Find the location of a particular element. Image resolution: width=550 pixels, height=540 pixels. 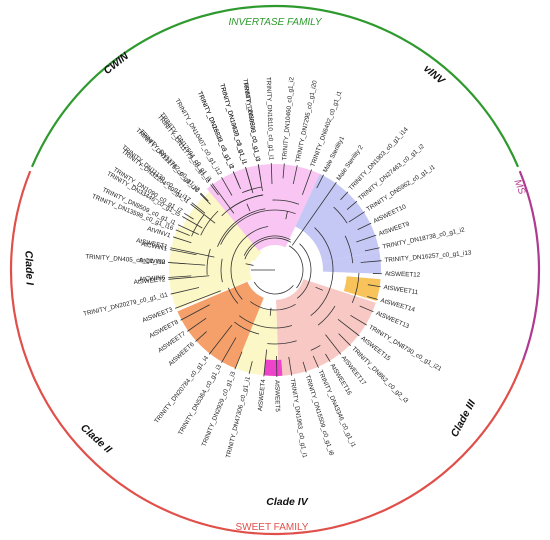

leaf-label: AtSWEET14 is located at coordinates (398, 305).